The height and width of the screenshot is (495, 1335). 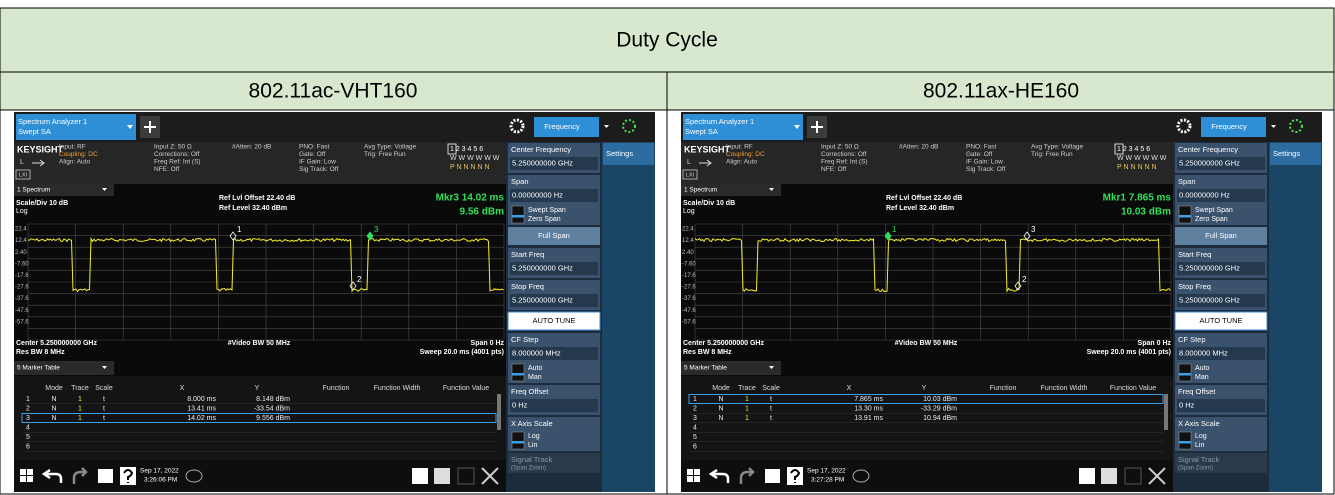 What do you see at coordinates (975, 163) in the screenshot?
I see `info-bar` at bounding box center [975, 163].